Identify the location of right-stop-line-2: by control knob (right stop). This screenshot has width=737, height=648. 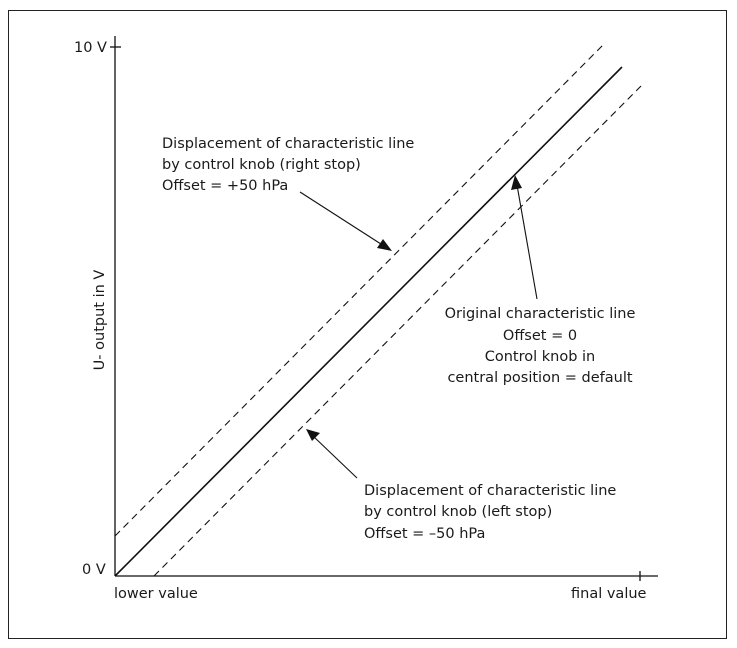
(261, 165).